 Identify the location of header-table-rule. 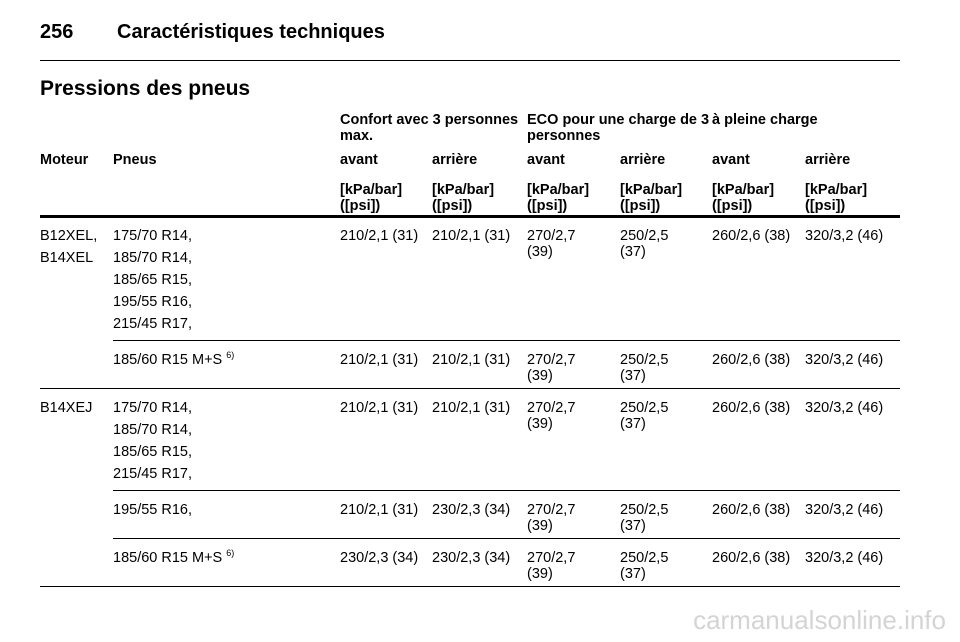
(470, 216).